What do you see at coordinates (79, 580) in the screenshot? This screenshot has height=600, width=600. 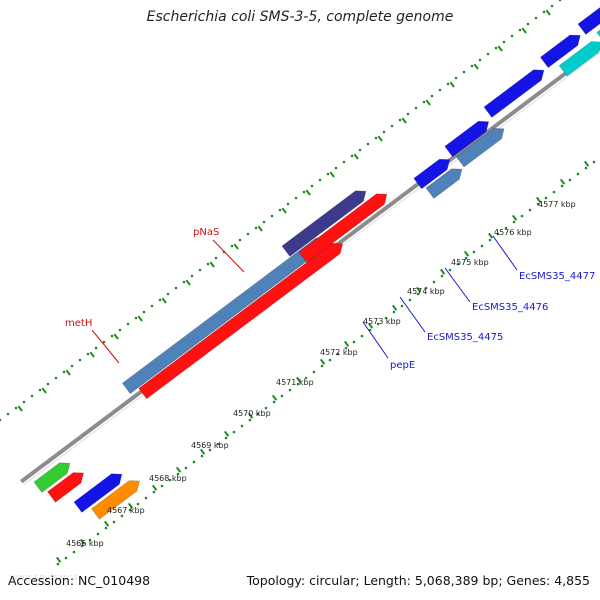 I see `accession-text: Accession: NC_010498` at bounding box center [79, 580].